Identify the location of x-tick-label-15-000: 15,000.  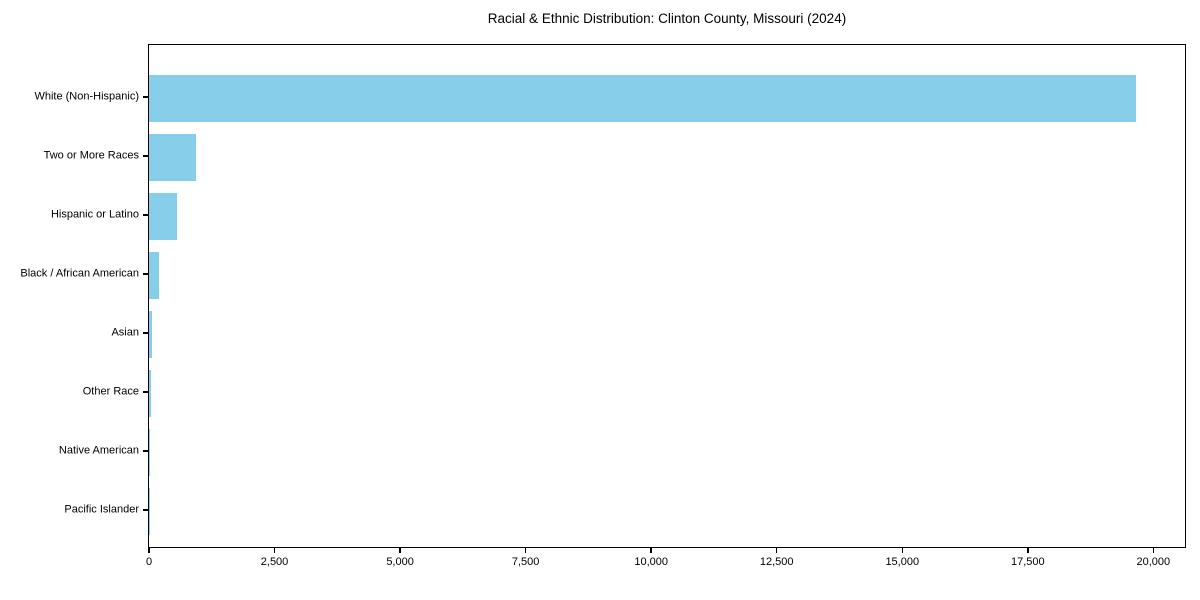
(902, 562).